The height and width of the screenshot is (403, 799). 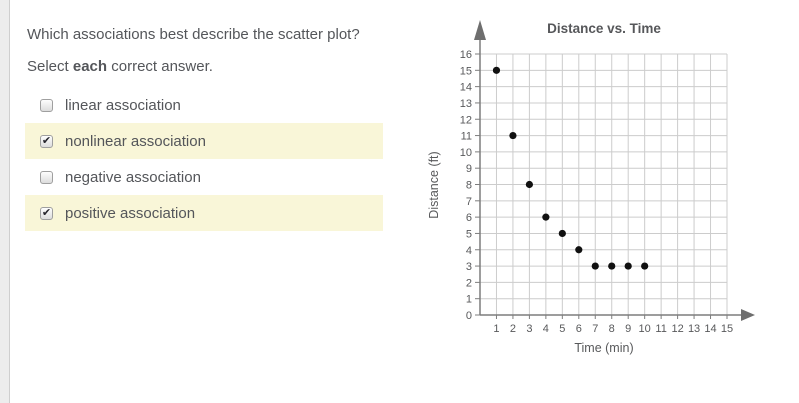 I want to click on option-row-linear-association: linear association, so click(x=204, y=105).